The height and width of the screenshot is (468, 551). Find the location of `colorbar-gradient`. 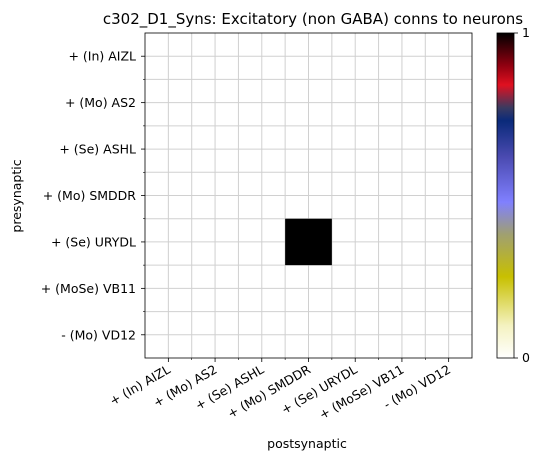

colorbar-gradient is located at coordinates (505, 195).